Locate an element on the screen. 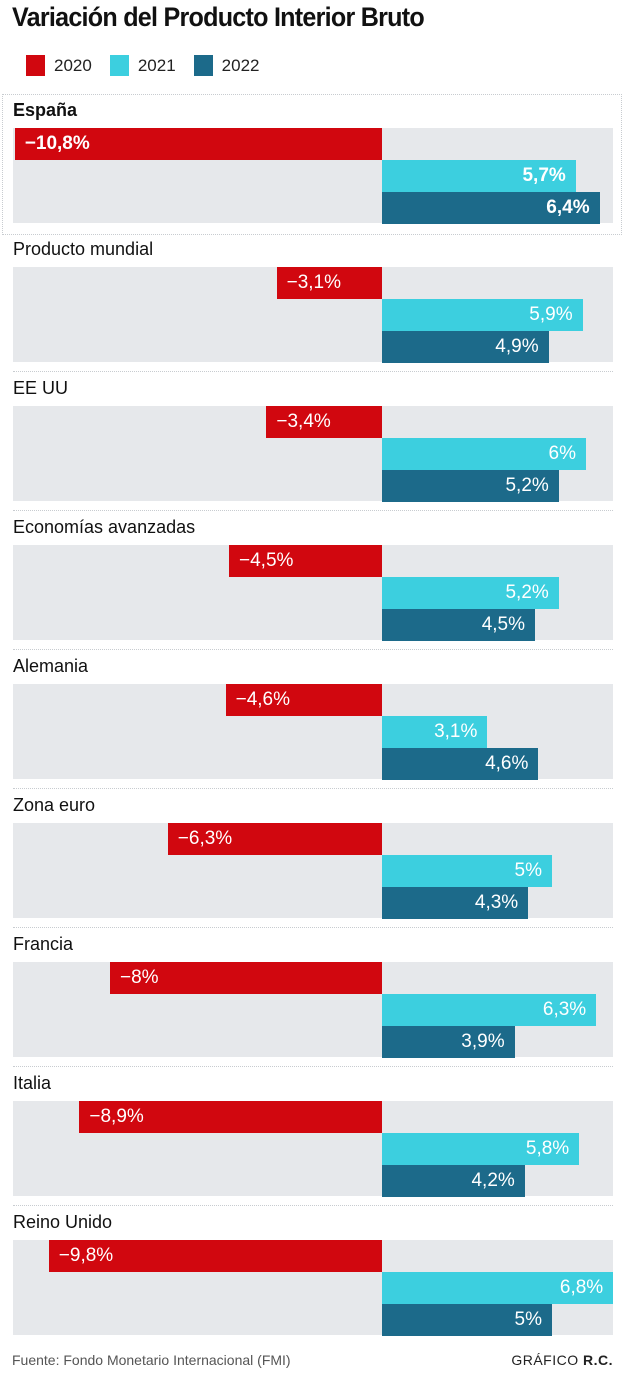 This screenshot has width=625, height=1374. bar-2022: 4,3% is located at coordinates (455, 903).